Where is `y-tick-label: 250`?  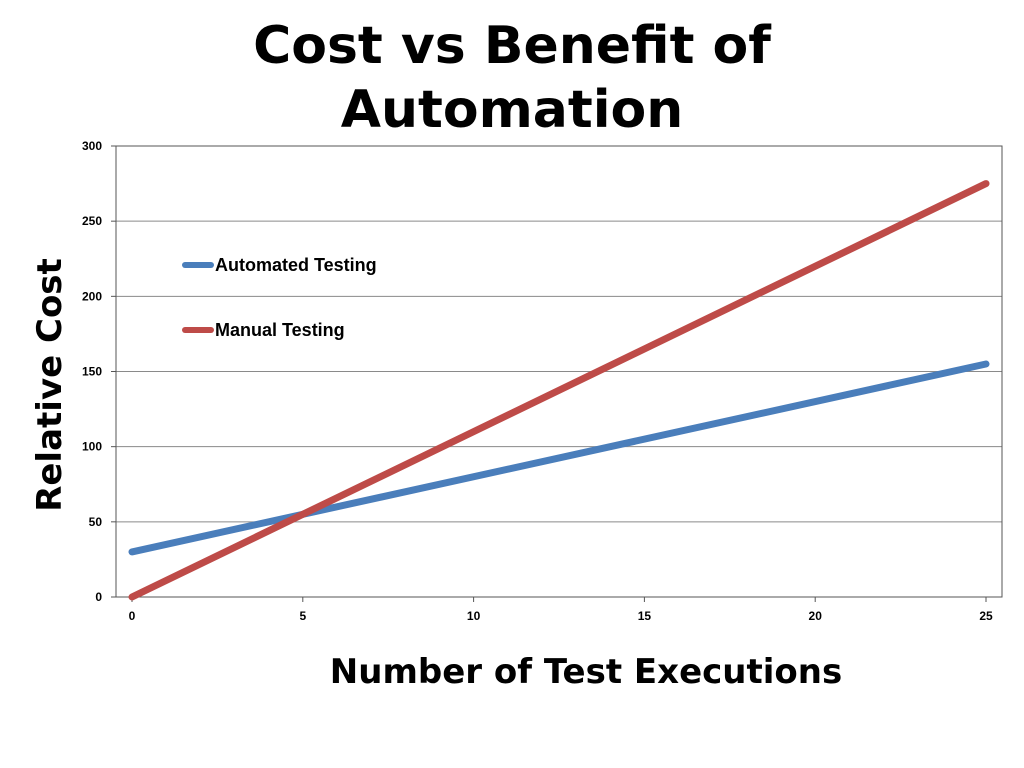 y-tick-label: 250 is located at coordinates (92, 221).